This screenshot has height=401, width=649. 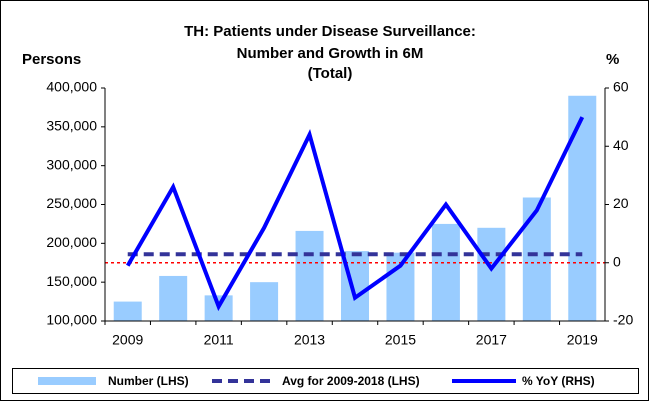 What do you see at coordinates (612, 59) in the screenshot?
I see `y2-axis-label: %` at bounding box center [612, 59].